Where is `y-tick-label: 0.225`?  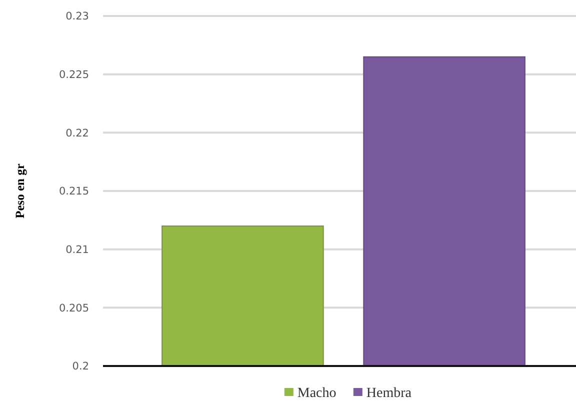
y-tick-label: 0.225 is located at coordinates (73, 75).